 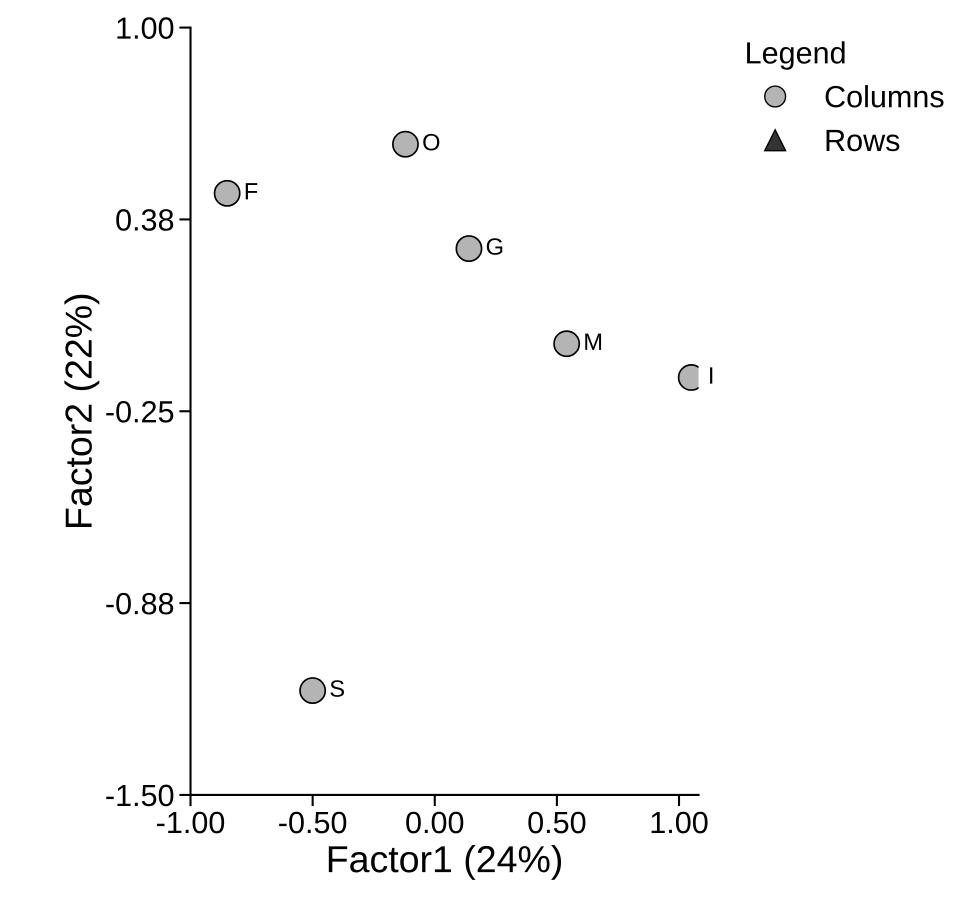 I want to click on y-tick-label: -1.50, so click(x=140, y=795).